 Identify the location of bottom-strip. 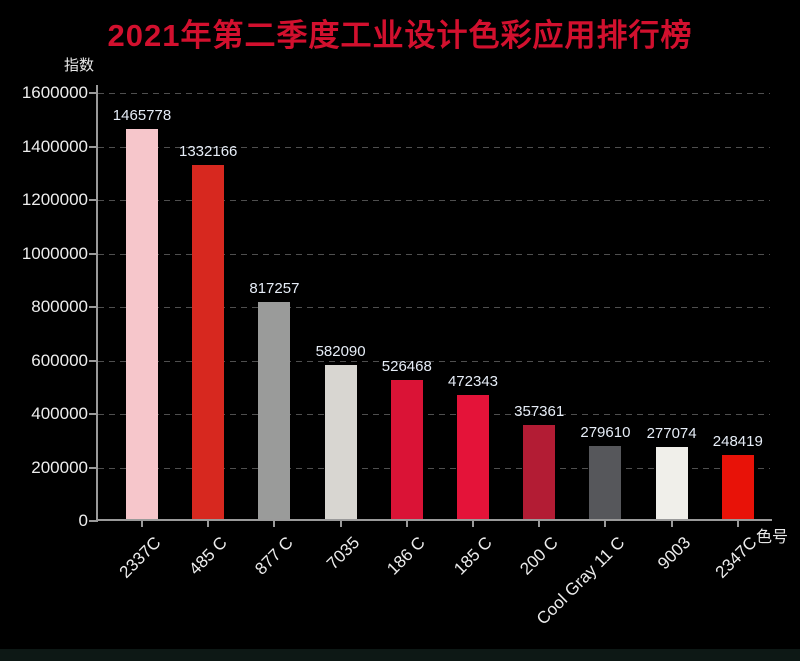
(400, 655).